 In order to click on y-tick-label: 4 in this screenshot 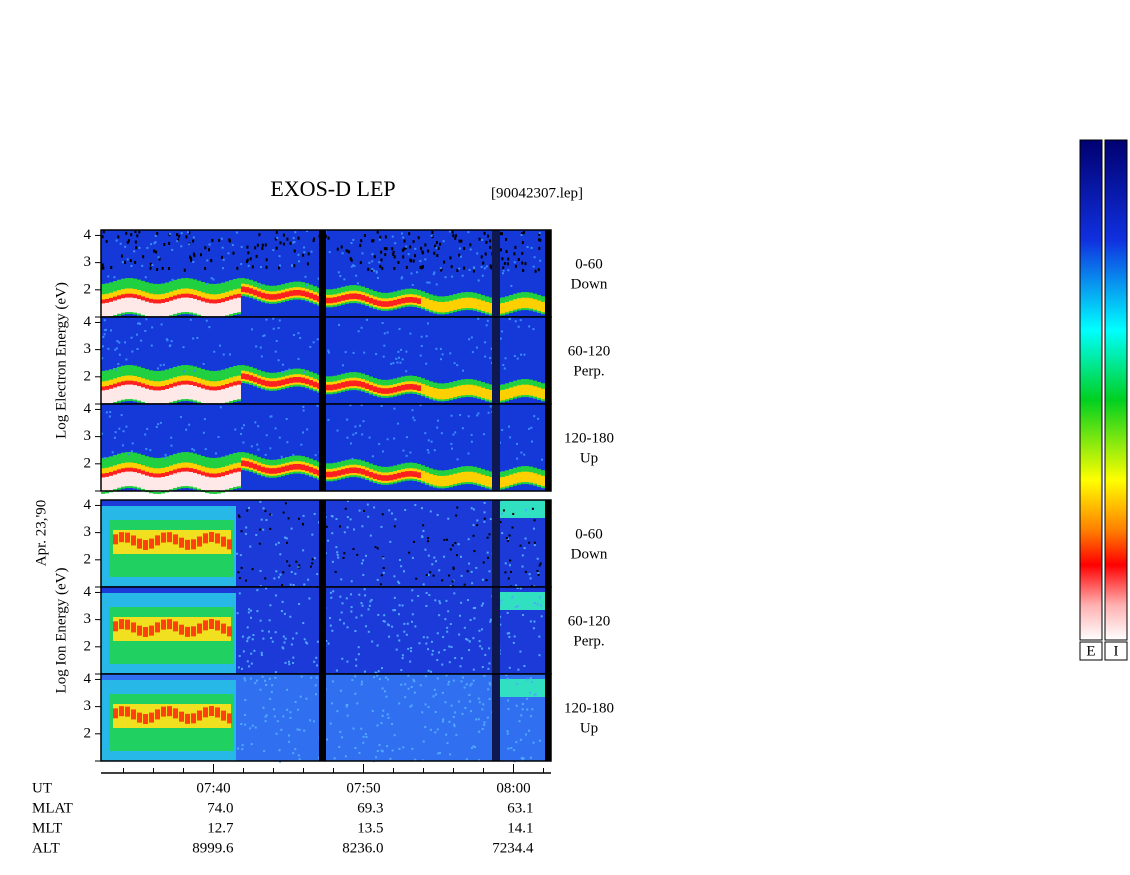, I will do `click(88, 409)`.